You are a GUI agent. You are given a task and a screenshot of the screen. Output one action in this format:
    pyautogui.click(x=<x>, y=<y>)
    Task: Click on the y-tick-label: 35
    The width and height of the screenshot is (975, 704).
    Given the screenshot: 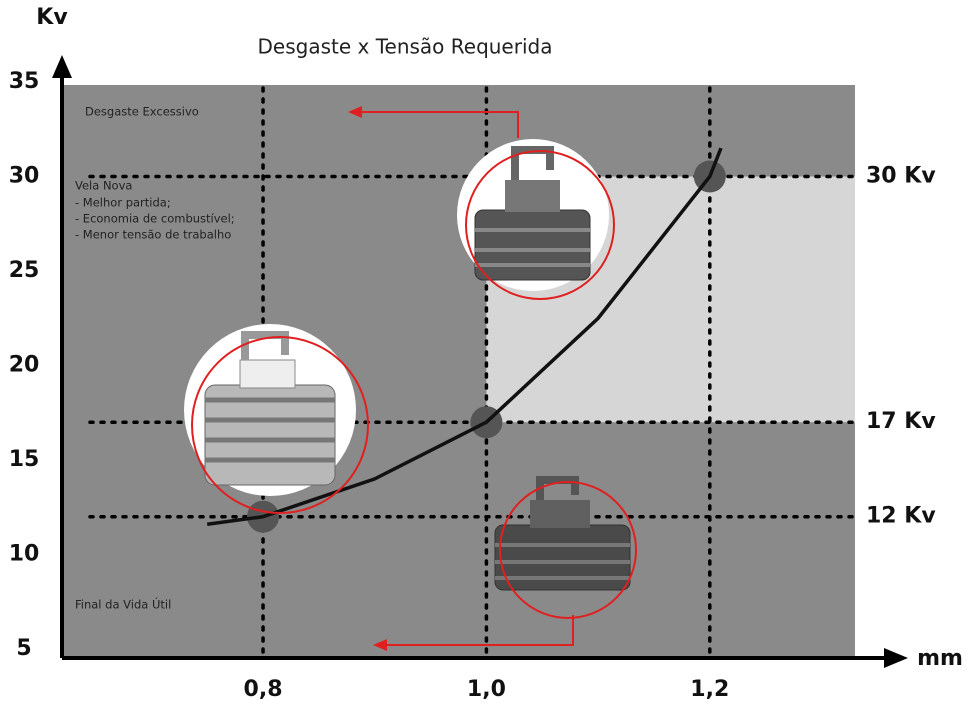 What is the action you would take?
    pyautogui.click(x=24, y=81)
    